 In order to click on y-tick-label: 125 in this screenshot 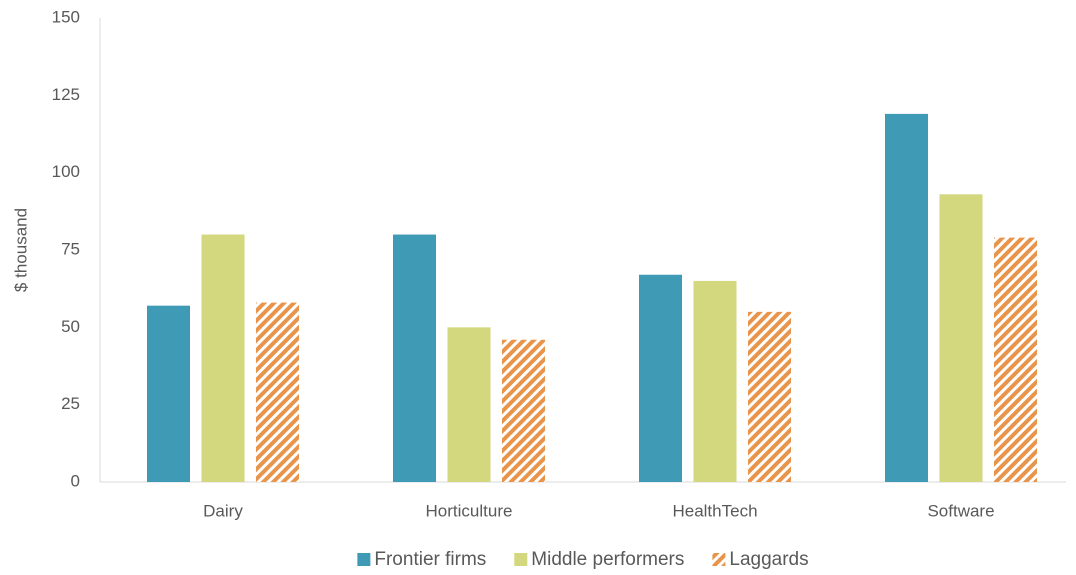, I will do `click(66, 94)`.